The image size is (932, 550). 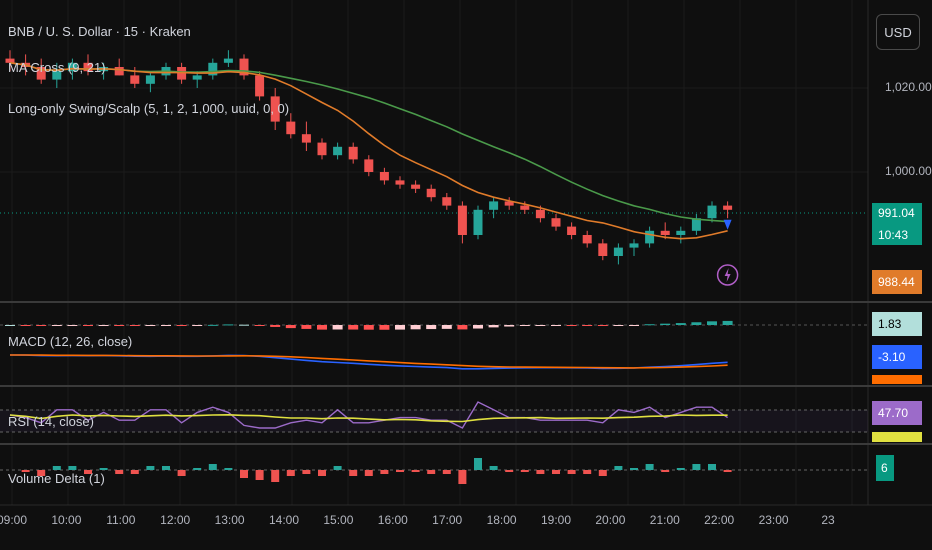 I want to click on volume-delta-tag: 6, so click(x=885, y=468).